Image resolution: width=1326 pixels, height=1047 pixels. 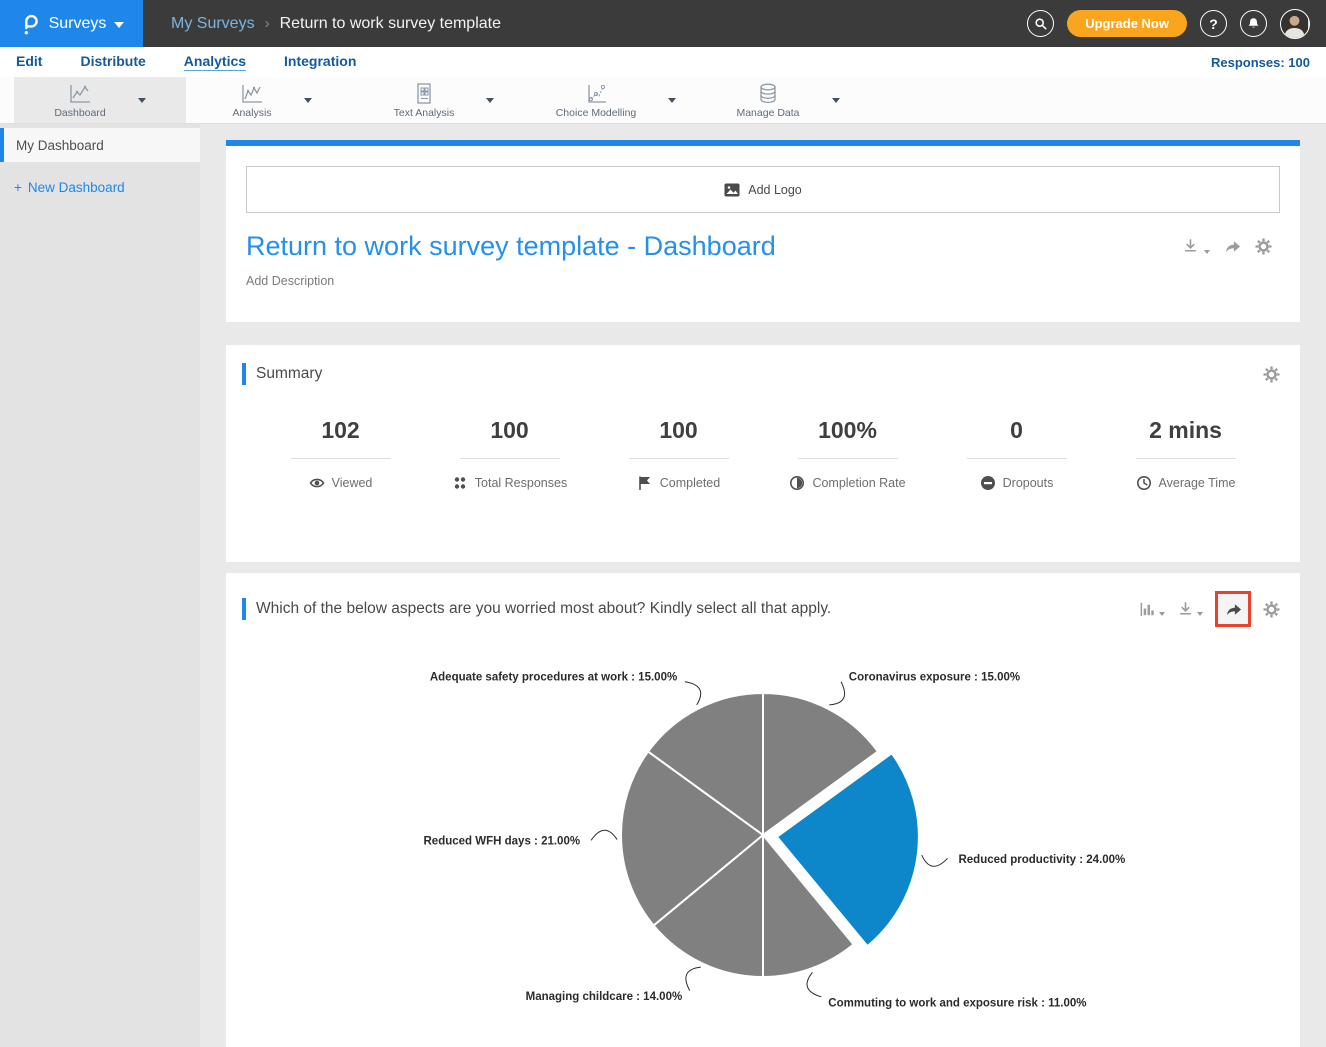 I want to click on add-logo-button: Add Logo, so click(x=763, y=189).